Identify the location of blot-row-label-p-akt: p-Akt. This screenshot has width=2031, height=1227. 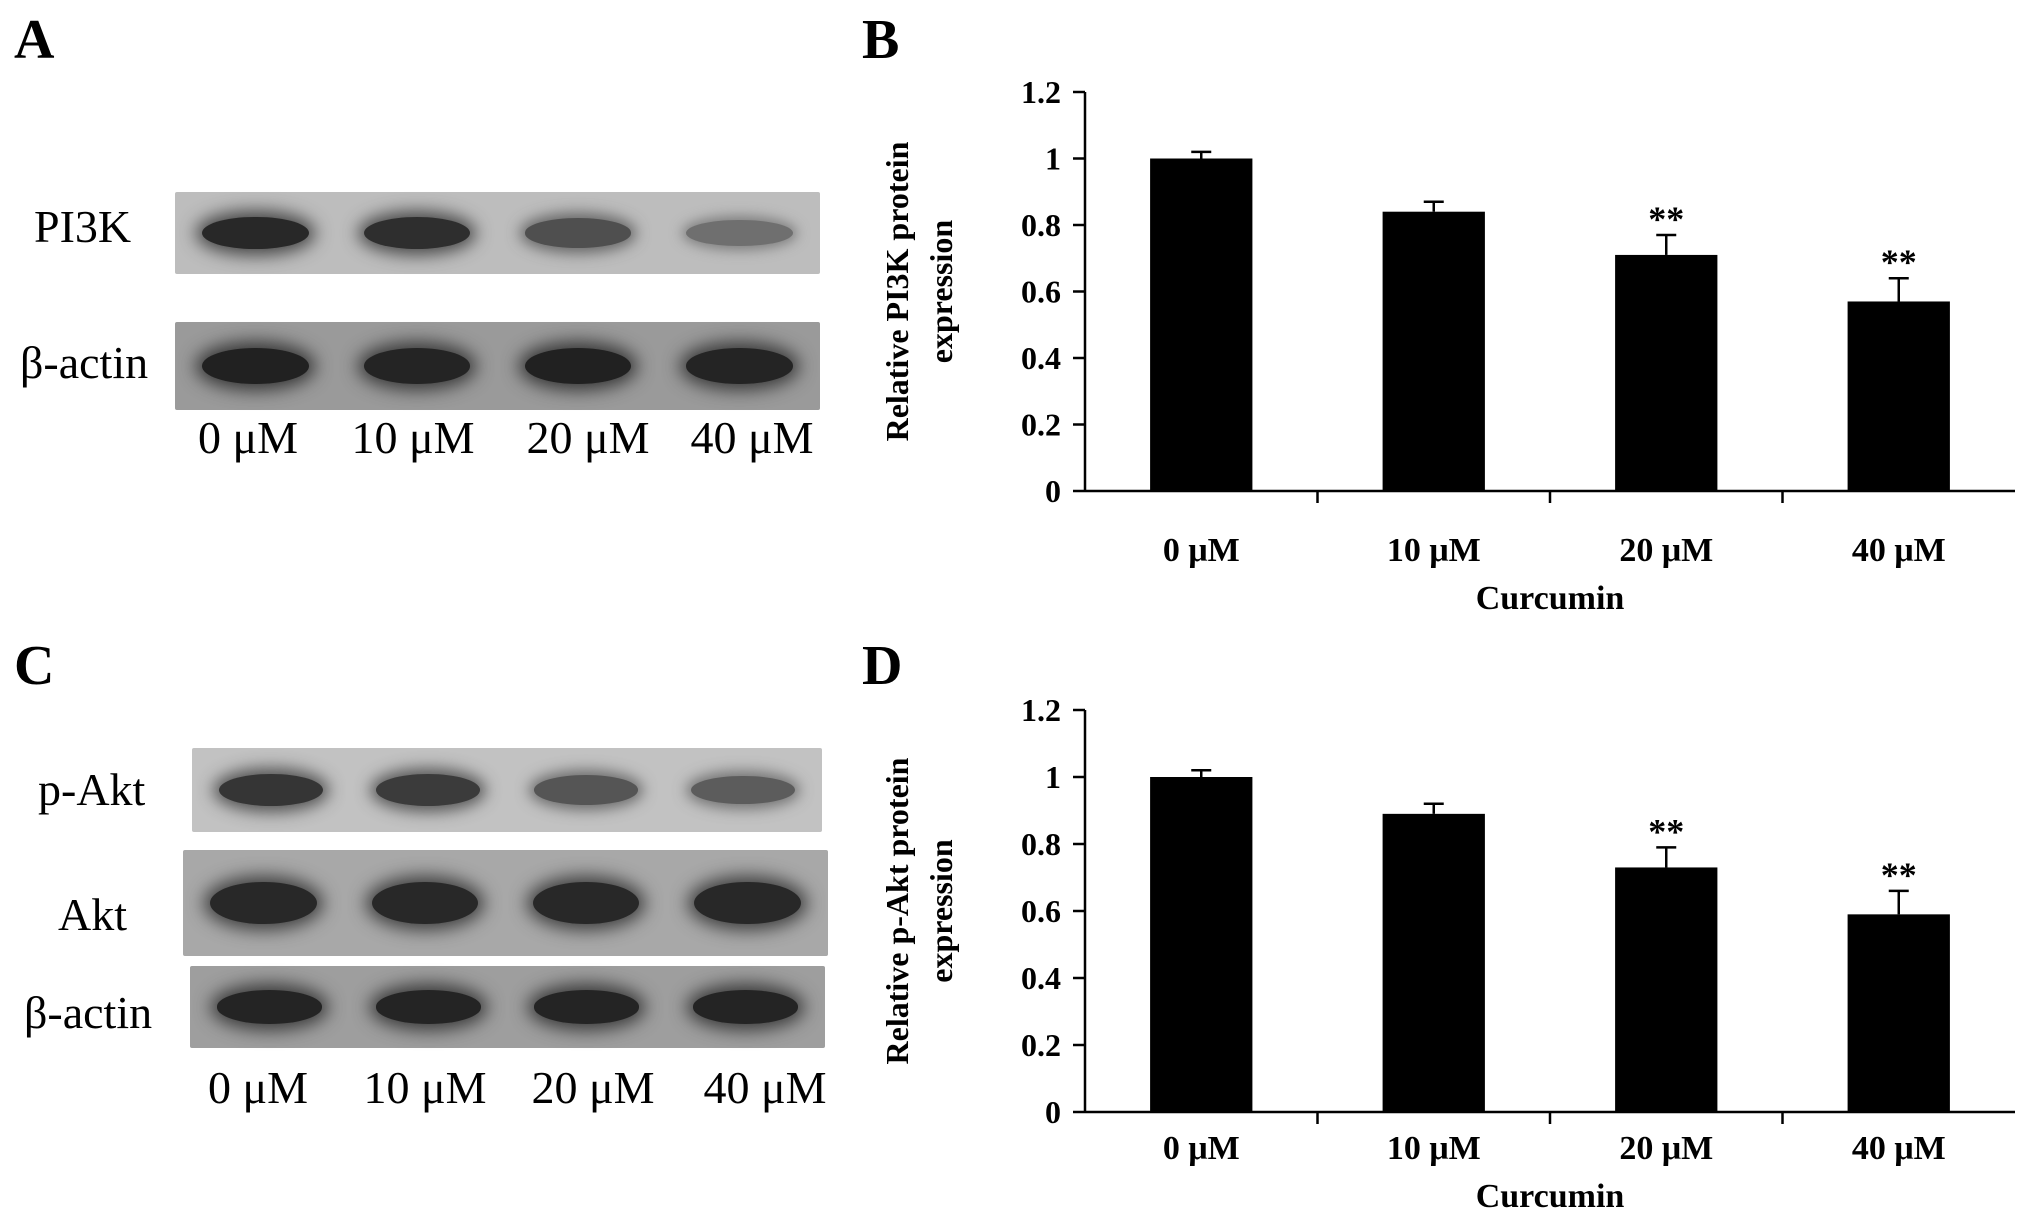
(92, 789).